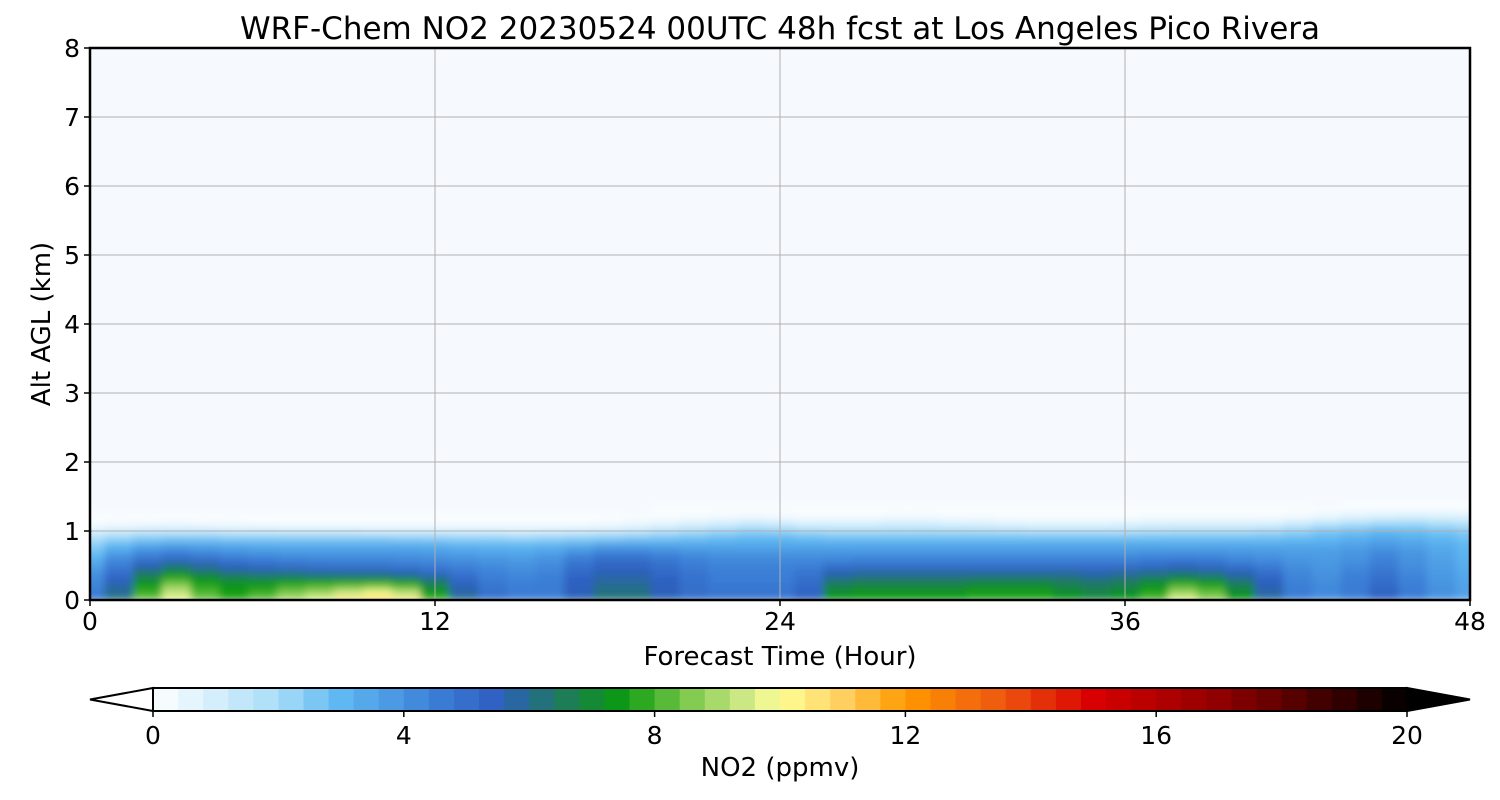 The width and height of the screenshot is (1500, 800). What do you see at coordinates (1407, 735) in the screenshot?
I see `colorbar-tick-label: 20` at bounding box center [1407, 735].